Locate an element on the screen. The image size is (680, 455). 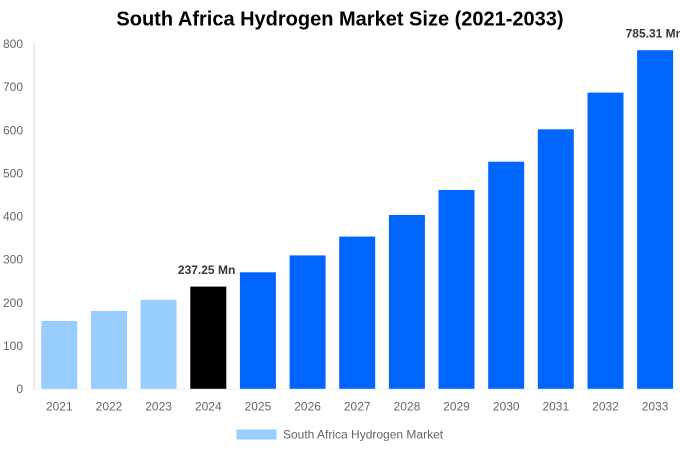
svg-text: 0 is located at coordinates (19, 389).